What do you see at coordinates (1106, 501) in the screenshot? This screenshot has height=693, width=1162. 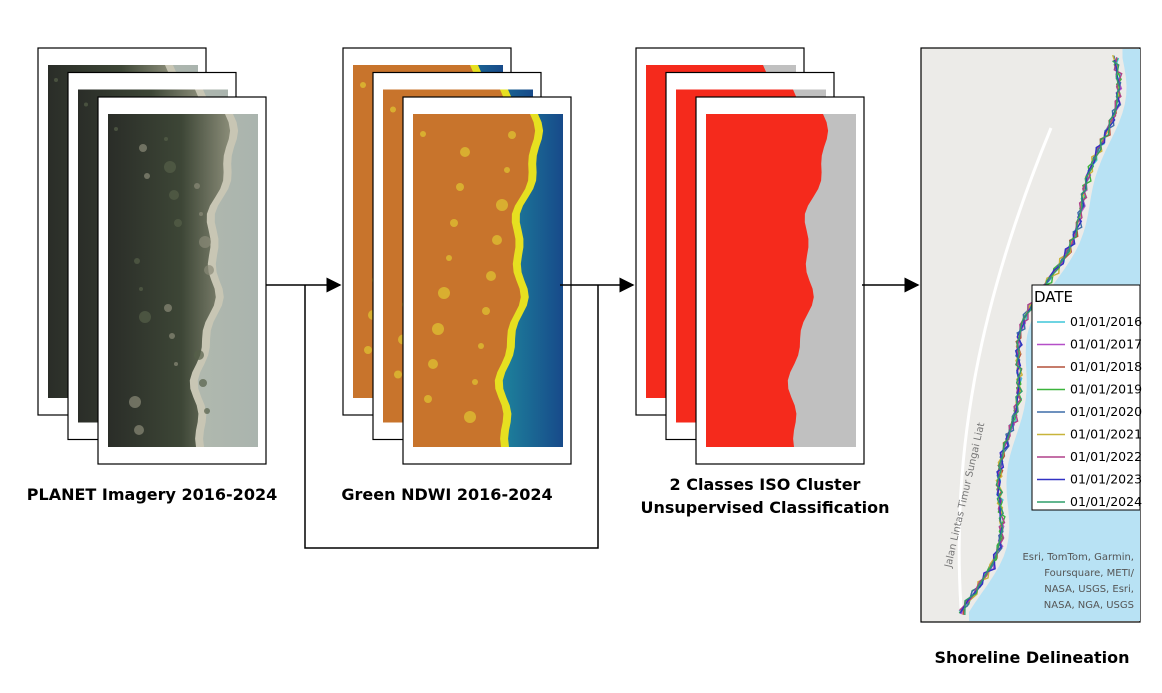 I see `legend-label: 01/01/2024` at bounding box center [1106, 501].